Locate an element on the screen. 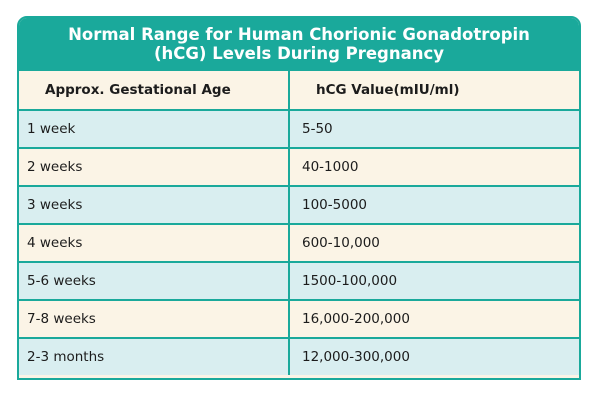 This screenshot has width=599, height=405. header-cell: Approx. Gestational Age is located at coordinates (154, 90).